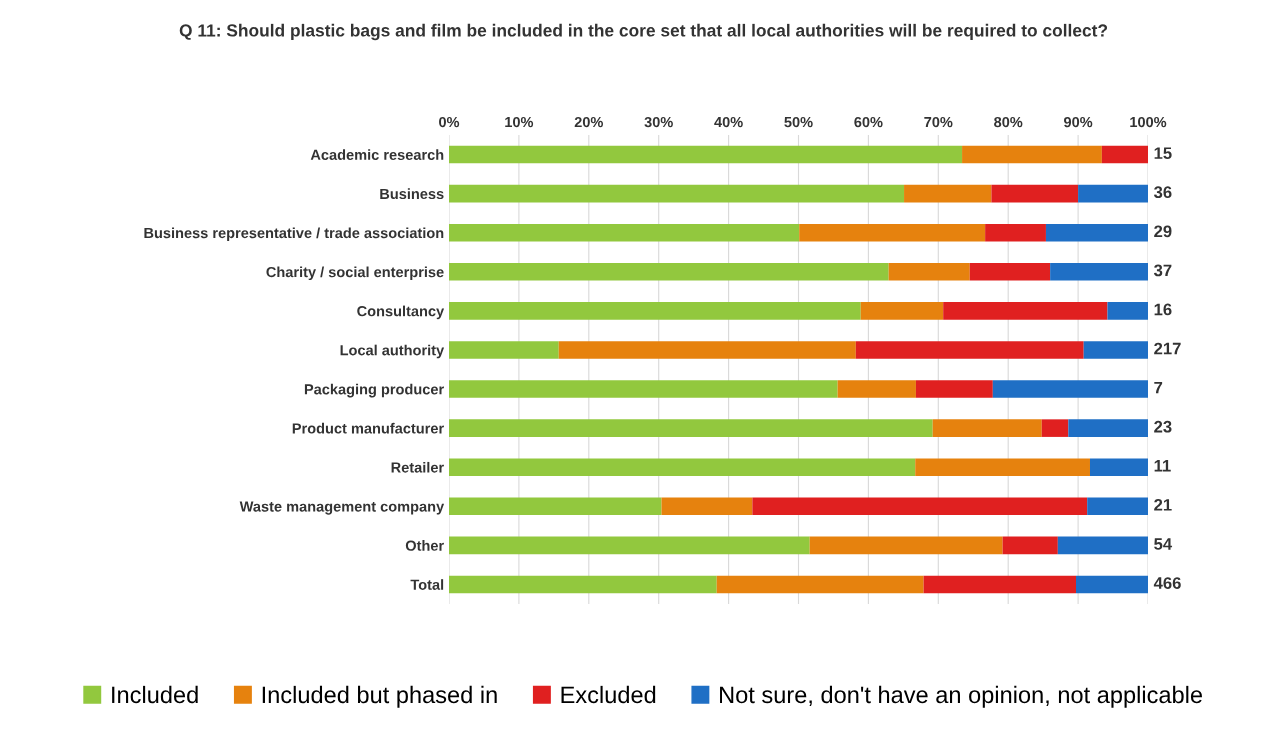 The width and height of the screenshot is (1287, 744). Describe the element at coordinates (1163, 153) in the screenshot. I see `text: 15` at that location.